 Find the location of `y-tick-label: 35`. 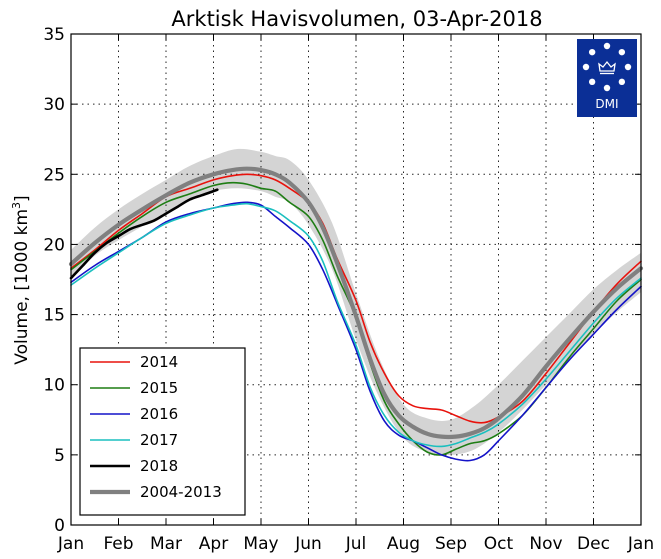

y-tick-label: 35 is located at coordinates (54, 35).